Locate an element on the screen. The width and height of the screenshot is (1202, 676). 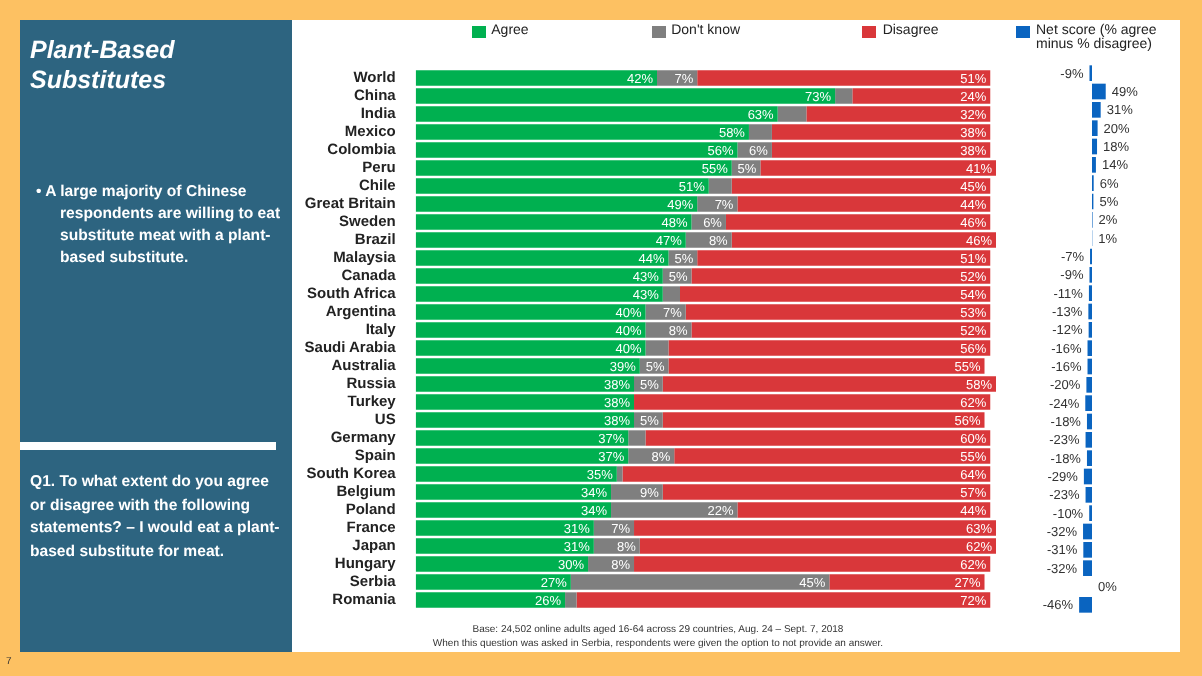
text: Plant-Based Substitutes is located at coordinates (103, 66).